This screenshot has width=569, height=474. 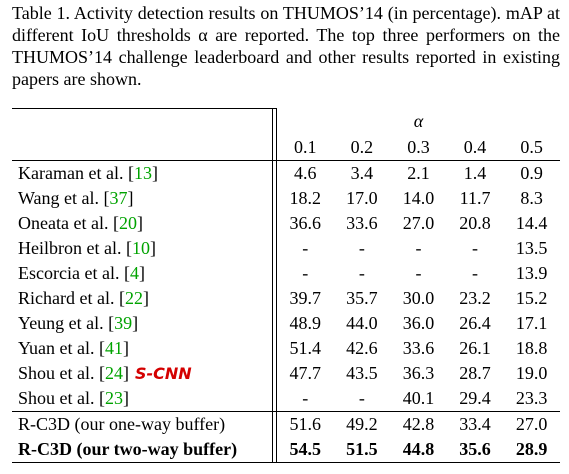 What do you see at coordinates (142, 198) in the screenshot?
I see `method-name: Wang et al. [37]` at bounding box center [142, 198].